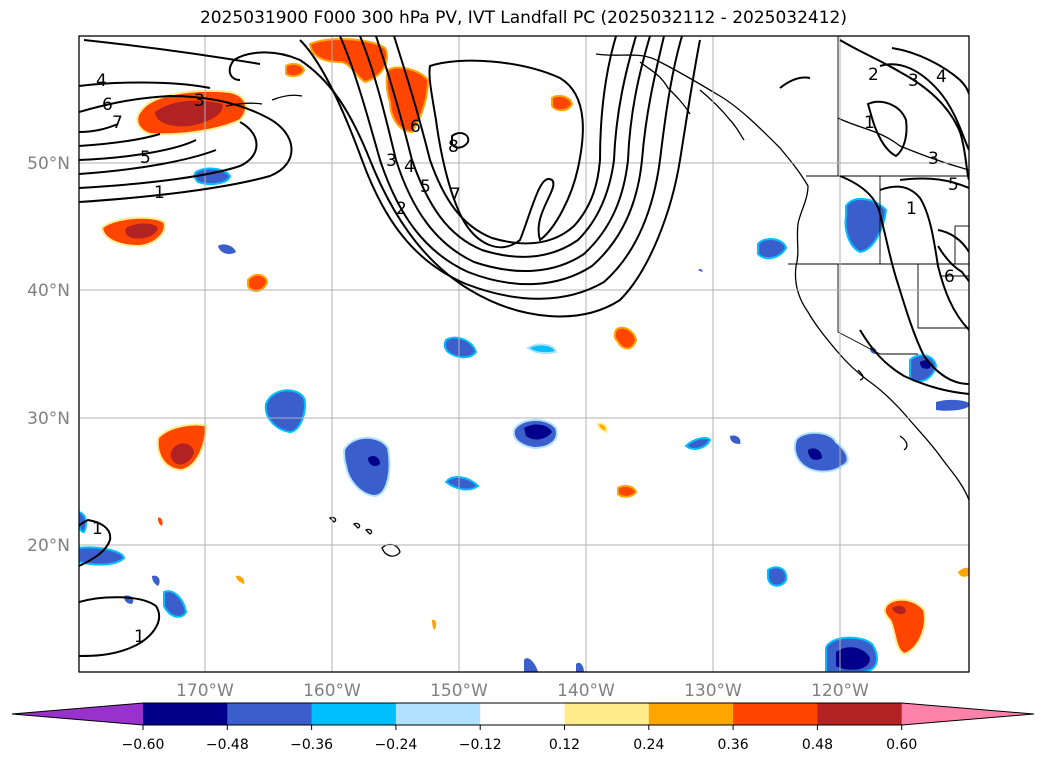  I want to click on lat-label: 50°N, so click(48, 164).